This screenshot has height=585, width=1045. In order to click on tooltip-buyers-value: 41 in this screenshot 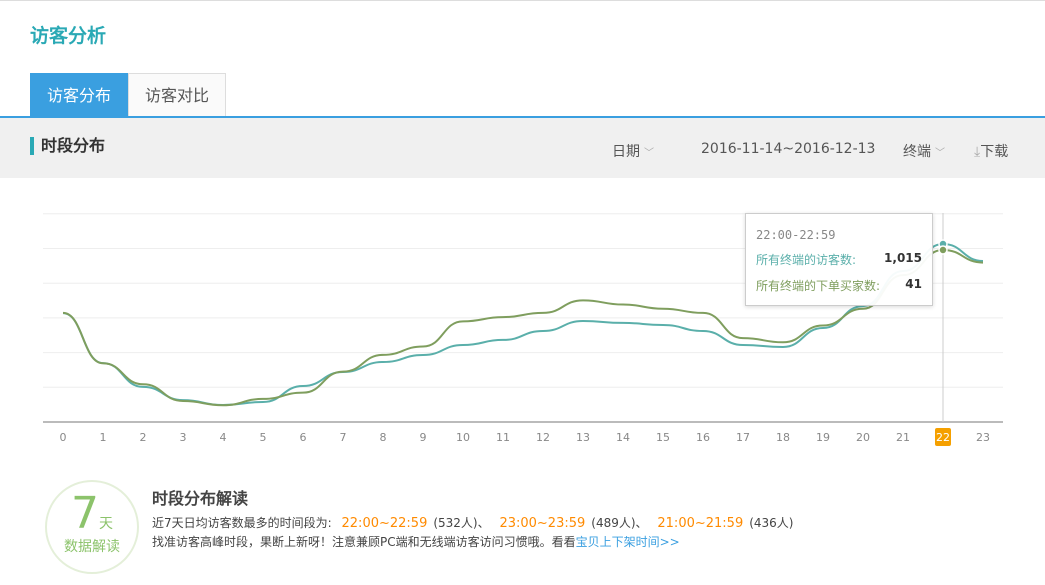, I will do `click(913, 284)`.